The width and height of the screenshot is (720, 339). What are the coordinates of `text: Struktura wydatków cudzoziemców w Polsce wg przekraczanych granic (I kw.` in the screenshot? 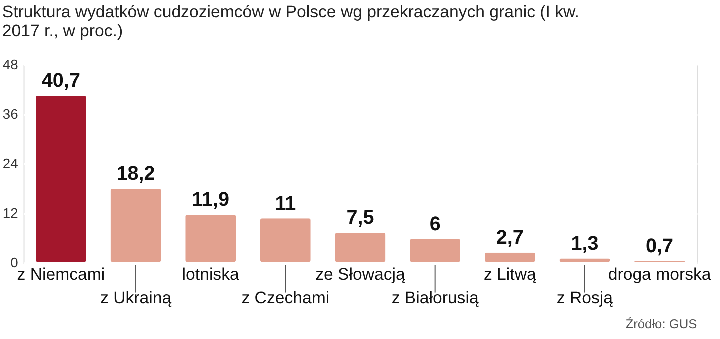 It's located at (291, 12).